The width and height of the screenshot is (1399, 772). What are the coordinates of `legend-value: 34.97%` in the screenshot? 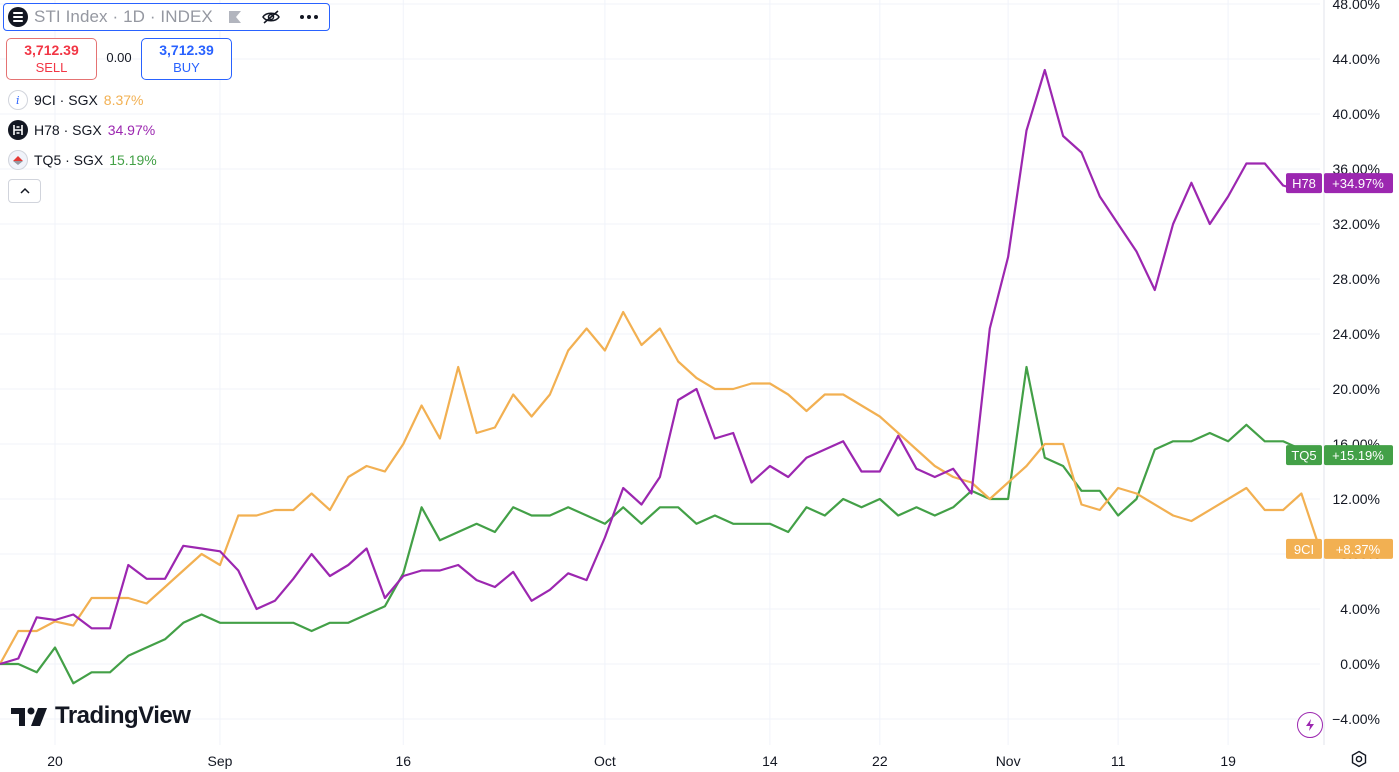 It's located at (131, 130).